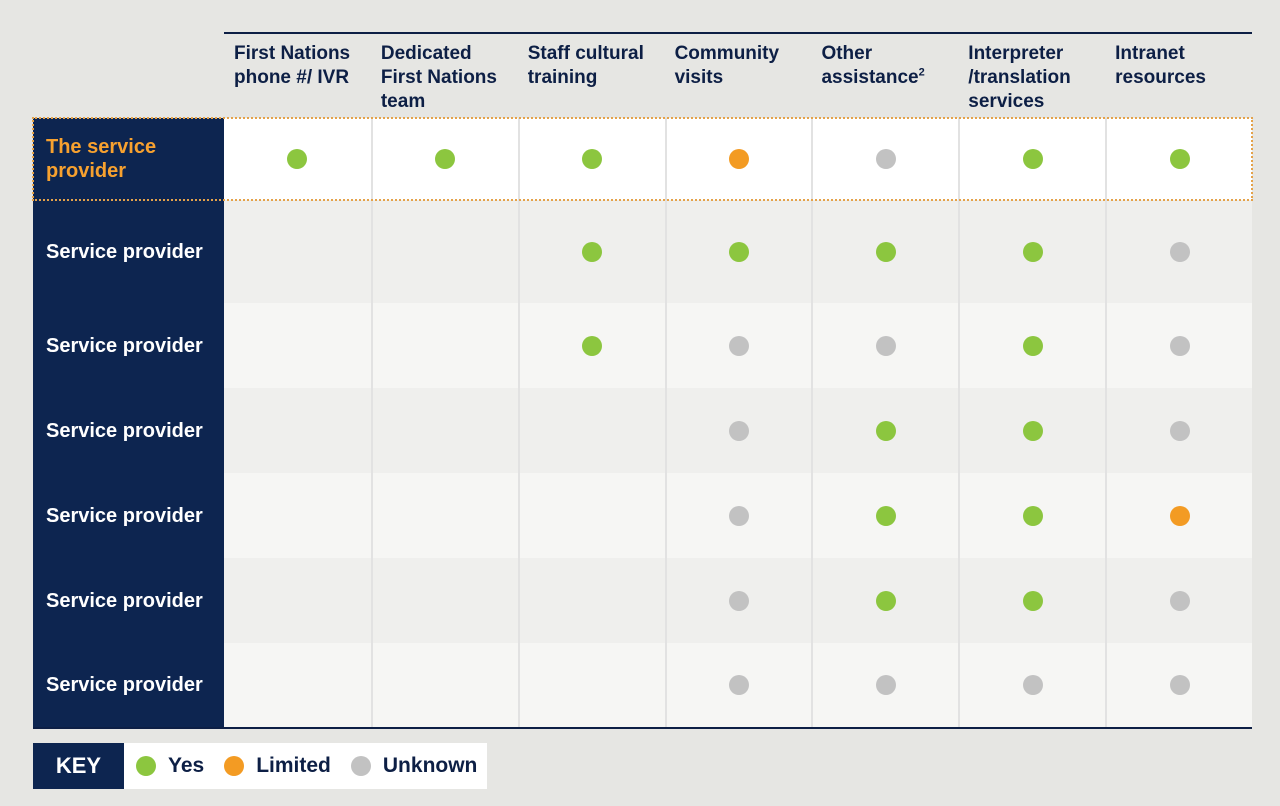 This screenshot has width=1280, height=806. Describe the element at coordinates (921, 72) in the screenshot. I see `footnote-marker: 2` at that location.